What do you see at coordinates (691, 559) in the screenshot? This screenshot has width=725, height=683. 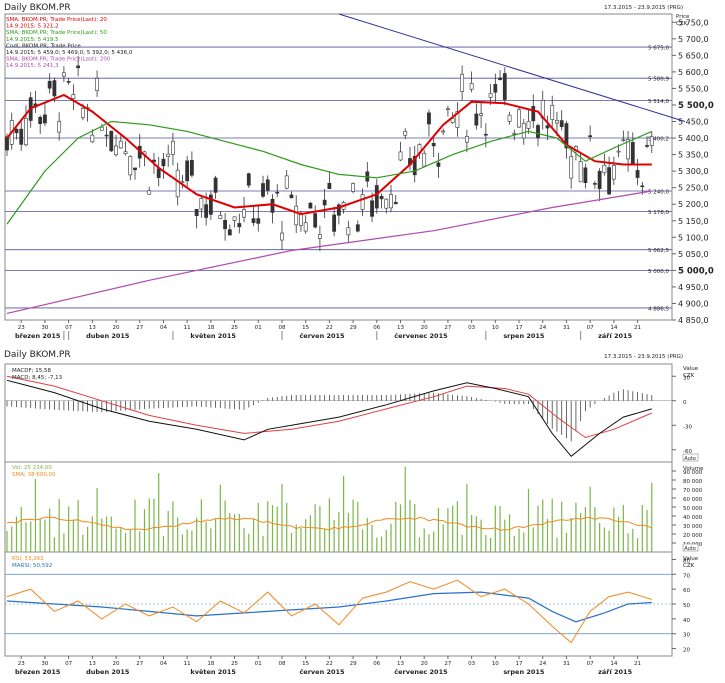 I see `rsi-axis-header: Value` at bounding box center [691, 559].